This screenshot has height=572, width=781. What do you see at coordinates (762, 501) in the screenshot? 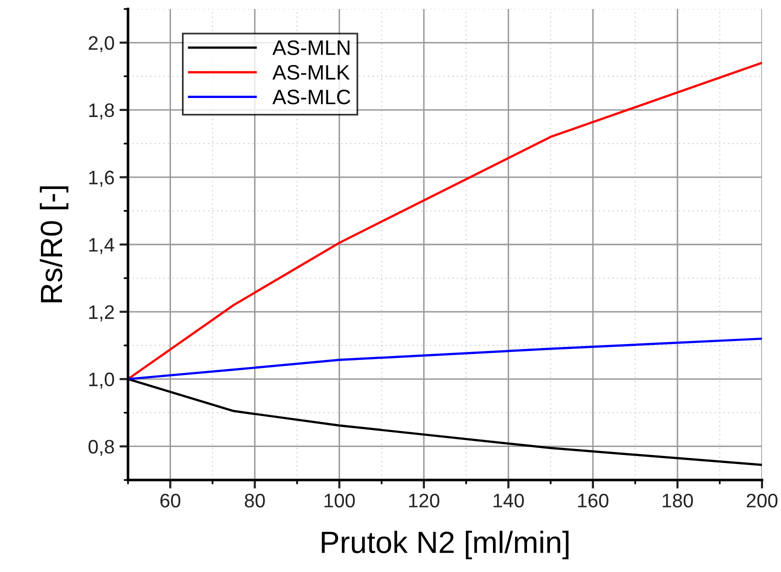
I see `x-tick-label: 200` at bounding box center [762, 501].